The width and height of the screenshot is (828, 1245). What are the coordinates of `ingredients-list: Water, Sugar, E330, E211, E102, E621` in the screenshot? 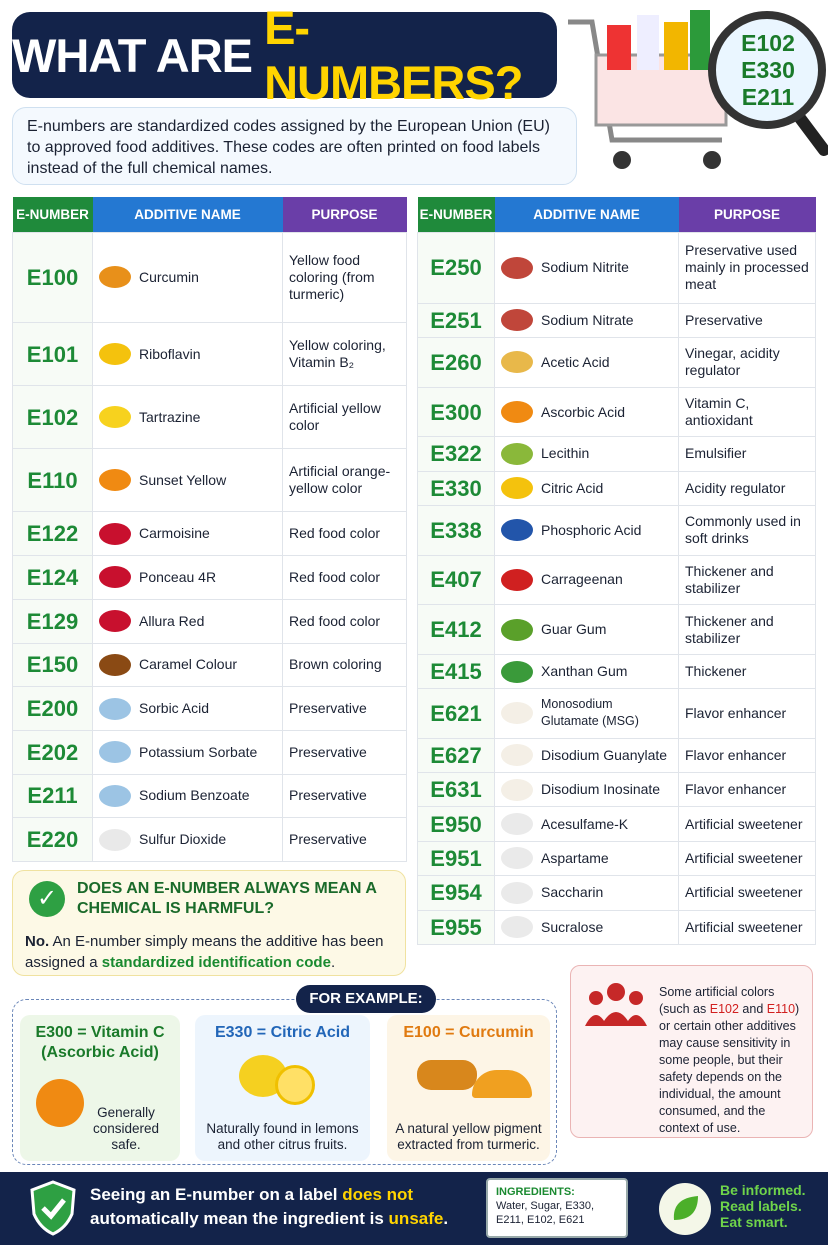 It's located at (545, 1213).